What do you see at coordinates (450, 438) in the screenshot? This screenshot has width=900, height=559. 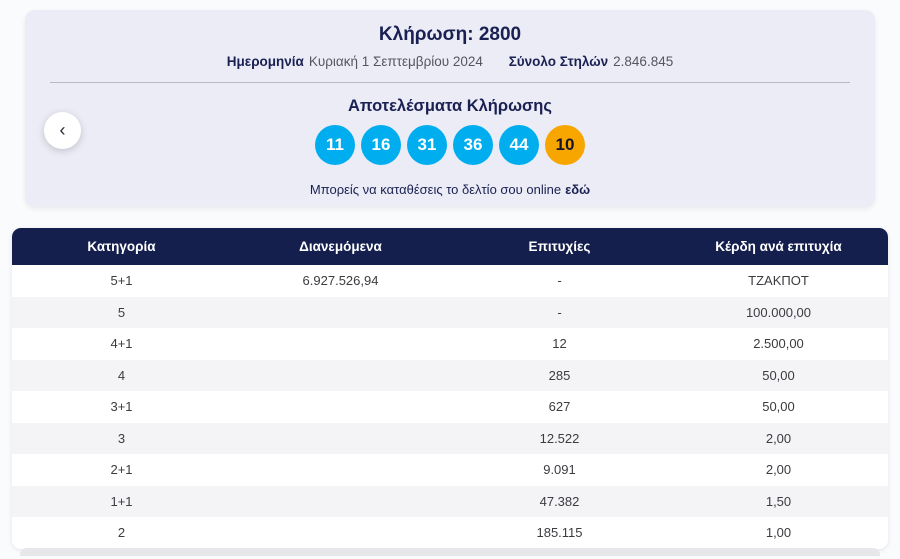 I see `table-row: 3 12.522 2,00` at bounding box center [450, 438].